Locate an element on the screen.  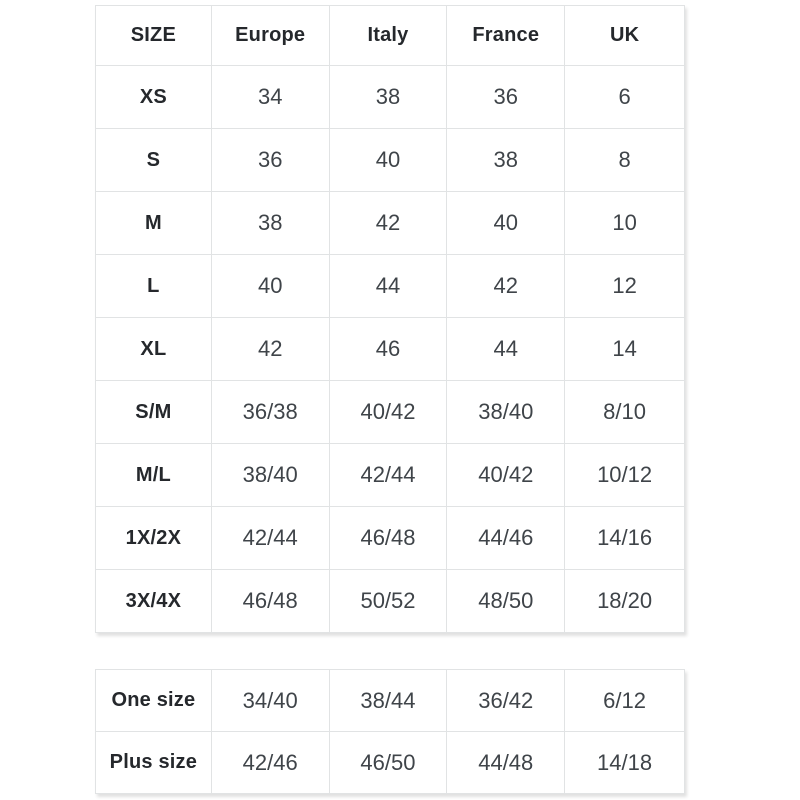
header-row: SIZE Europe Italy France UK is located at coordinates (390, 35).